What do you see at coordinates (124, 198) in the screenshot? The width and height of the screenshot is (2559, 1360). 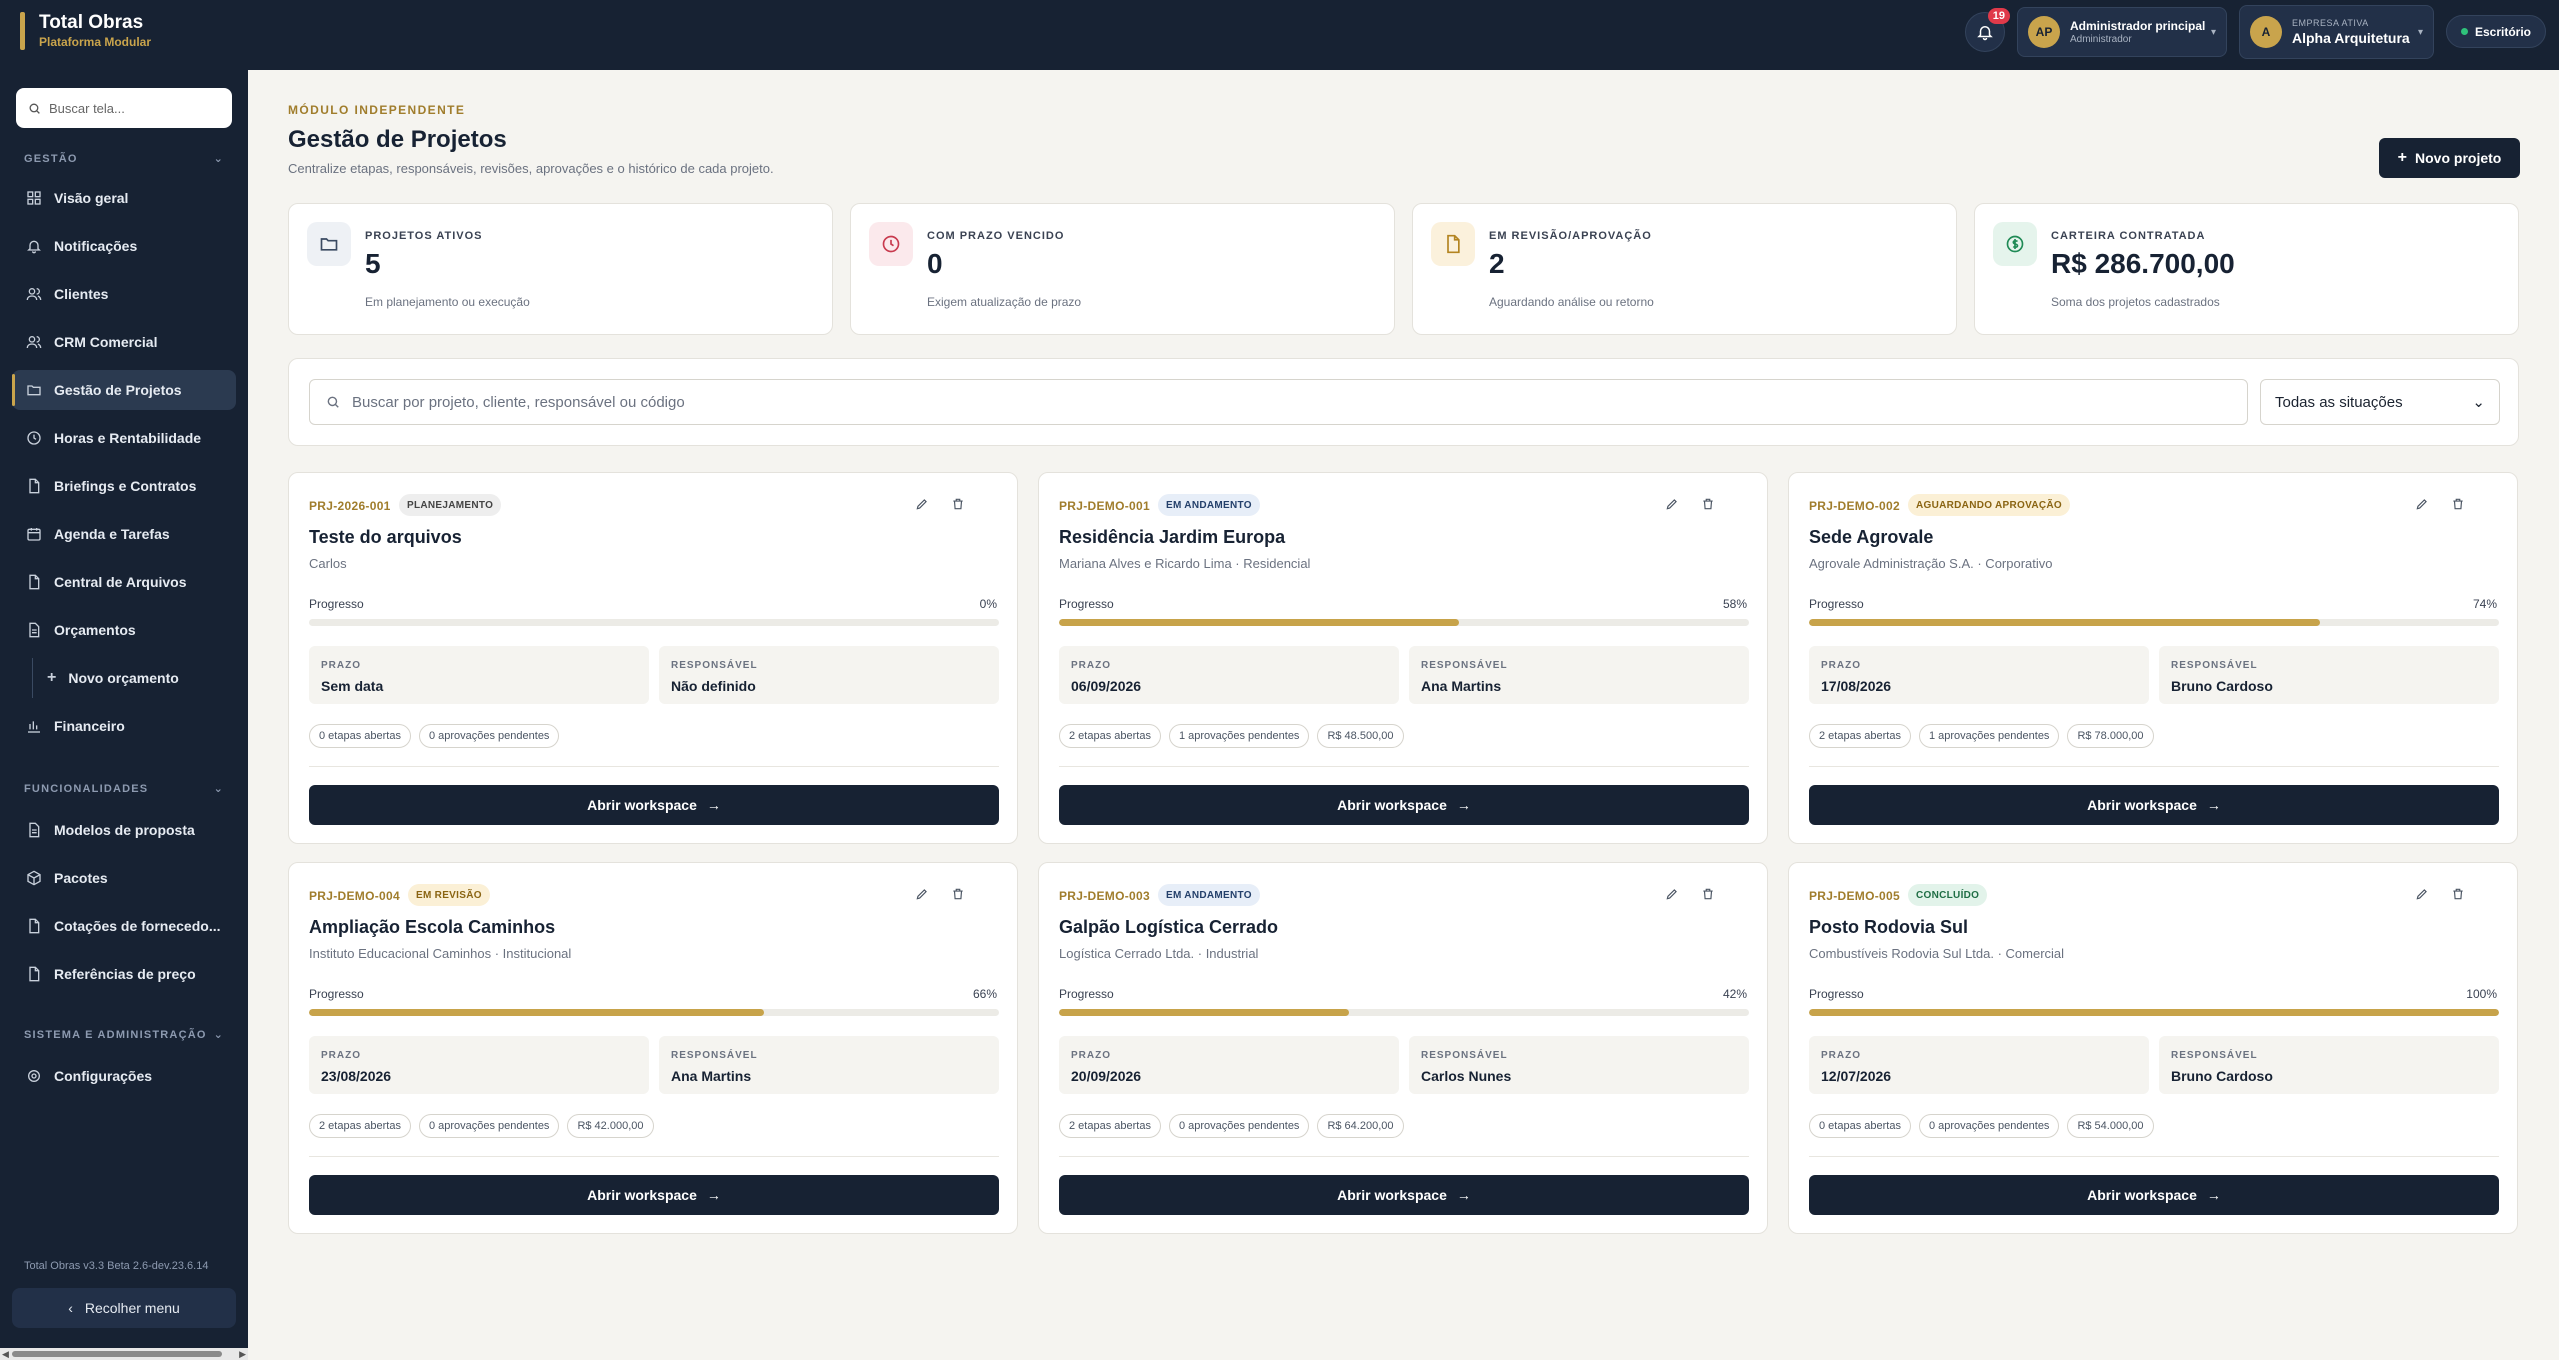 I see `sidebar-item-visao-geral: Visão geral` at bounding box center [124, 198].